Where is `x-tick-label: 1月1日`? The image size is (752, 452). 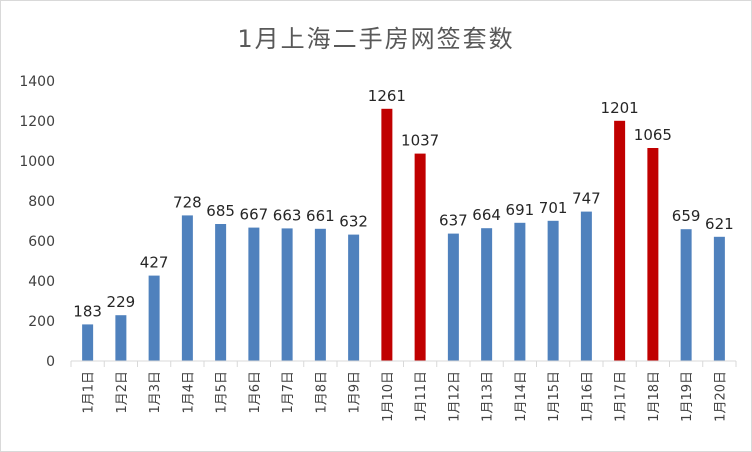
x-tick-label: 1月1日 is located at coordinates (89, 392).